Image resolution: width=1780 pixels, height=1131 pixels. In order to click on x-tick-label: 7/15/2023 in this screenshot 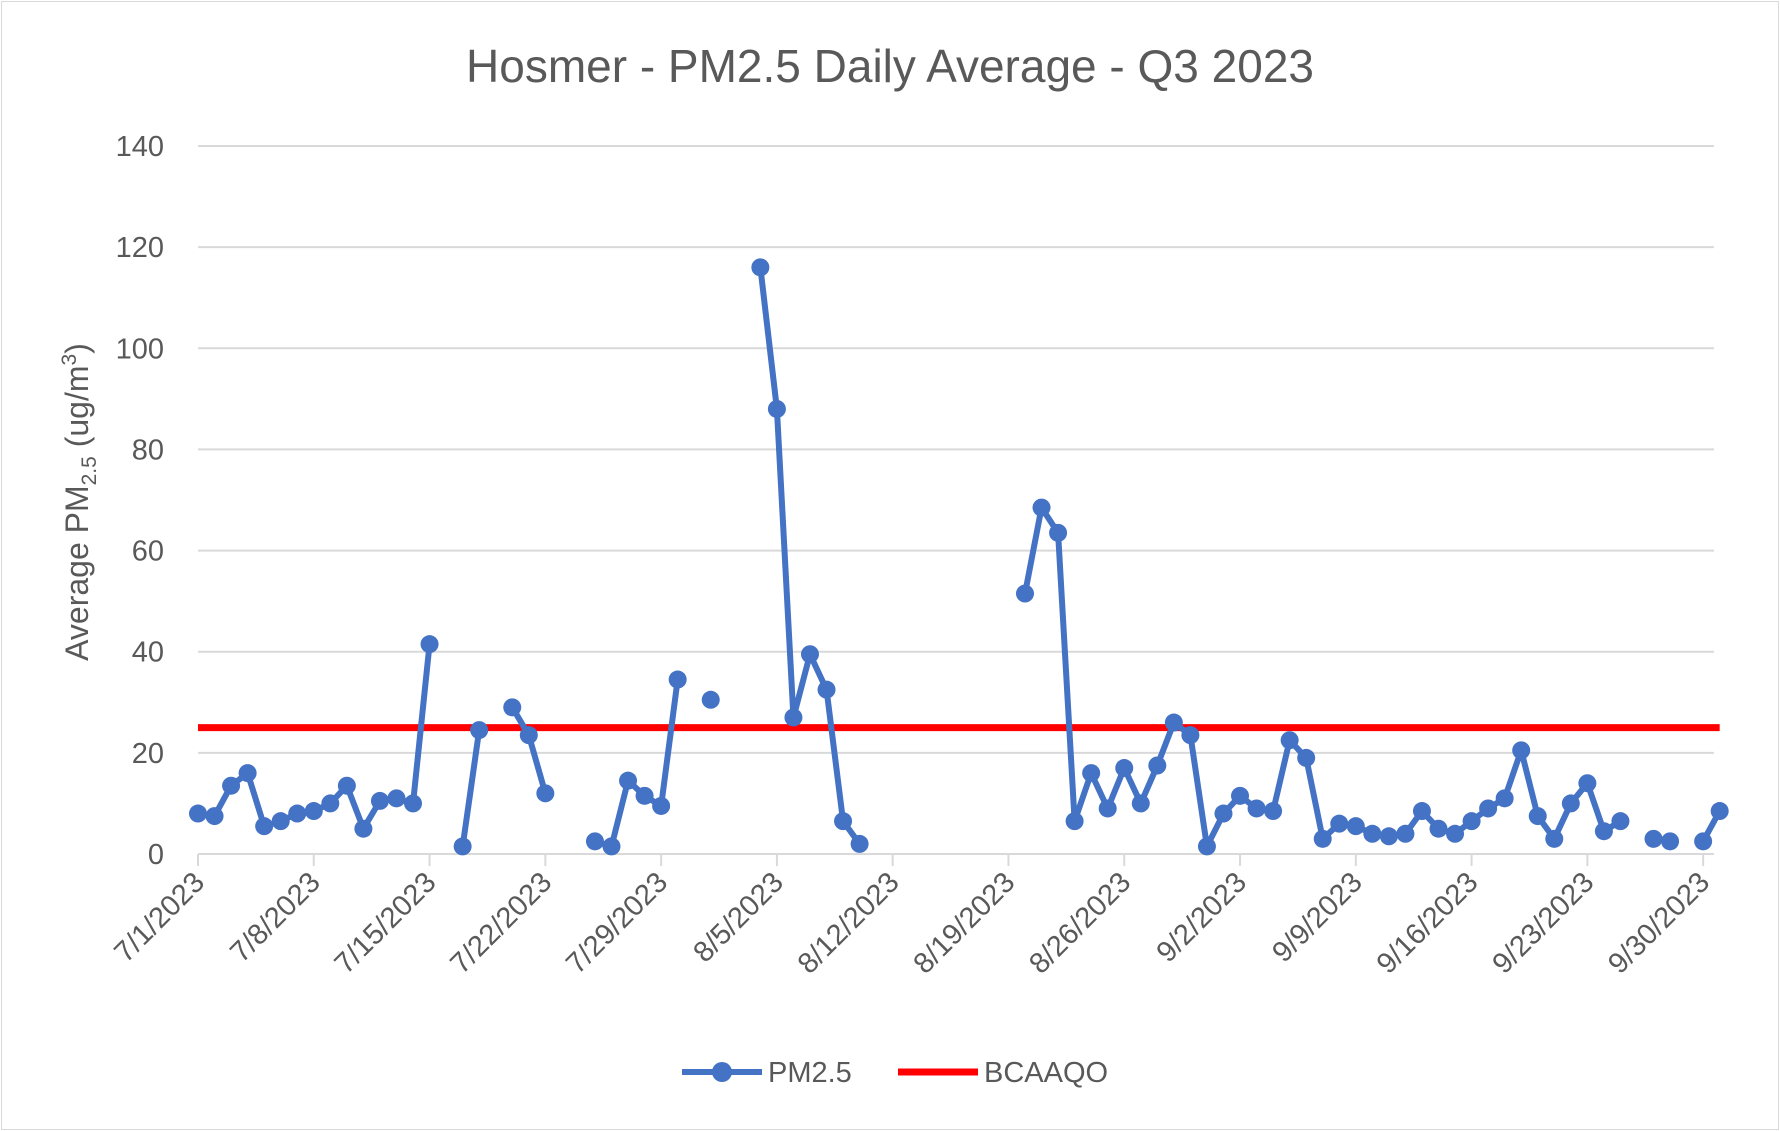, I will do `click(386, 923)`.